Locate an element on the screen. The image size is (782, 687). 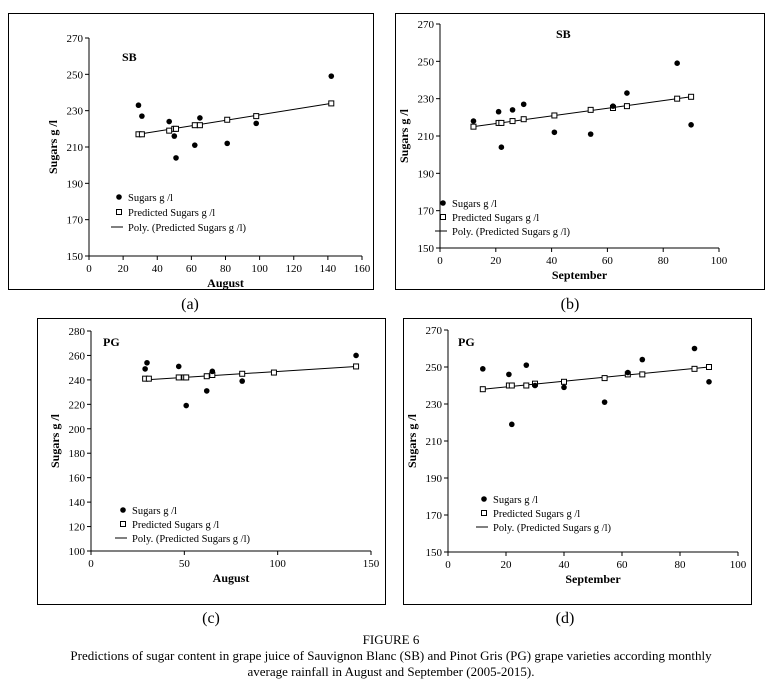
y-tick-label: 210 is located at coordinates (434, 442).